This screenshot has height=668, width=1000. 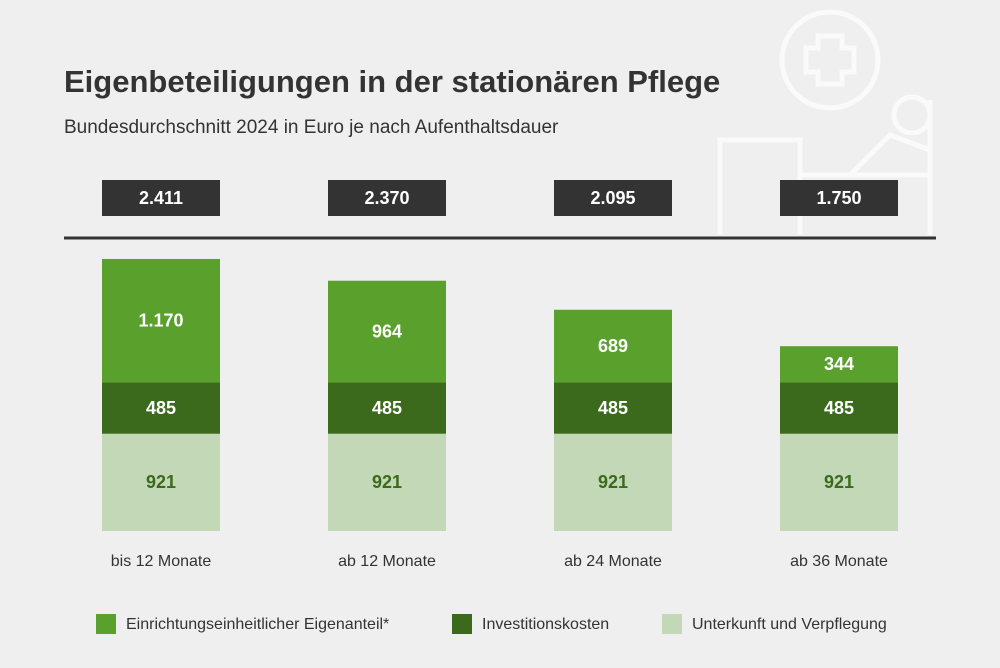 I want to click on segment-label: 344, so click(x=839, y=364).